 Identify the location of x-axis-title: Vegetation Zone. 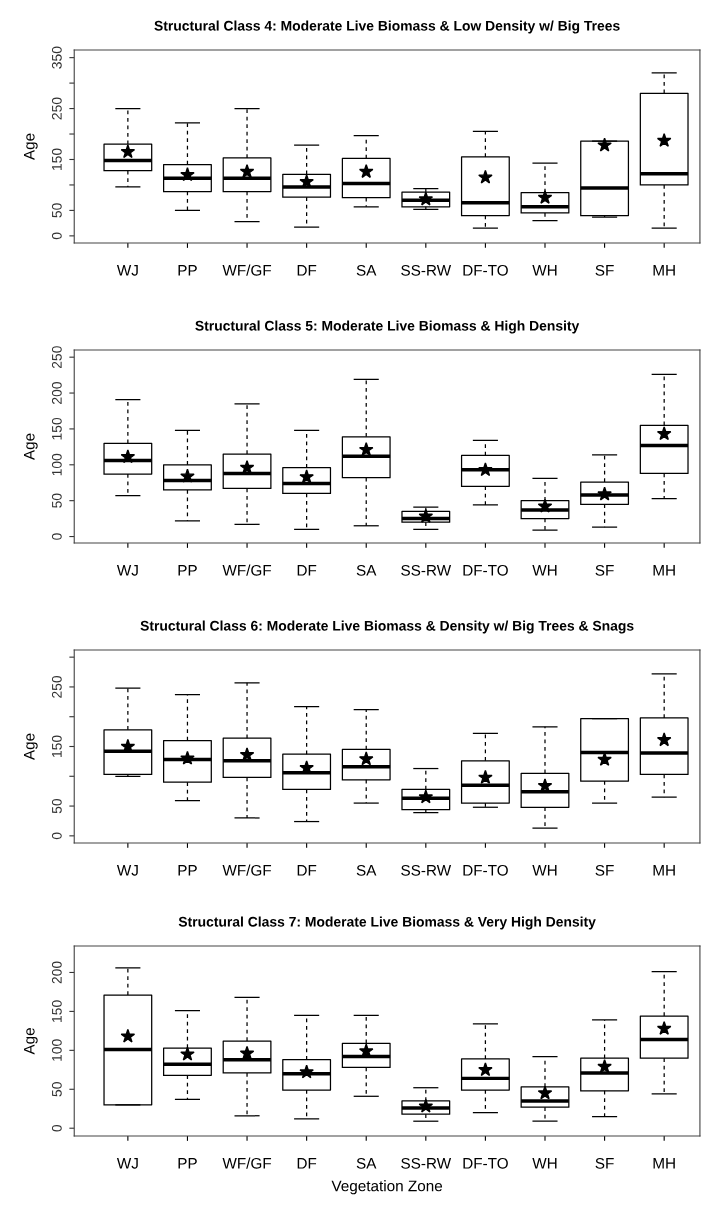
(387, 1187).